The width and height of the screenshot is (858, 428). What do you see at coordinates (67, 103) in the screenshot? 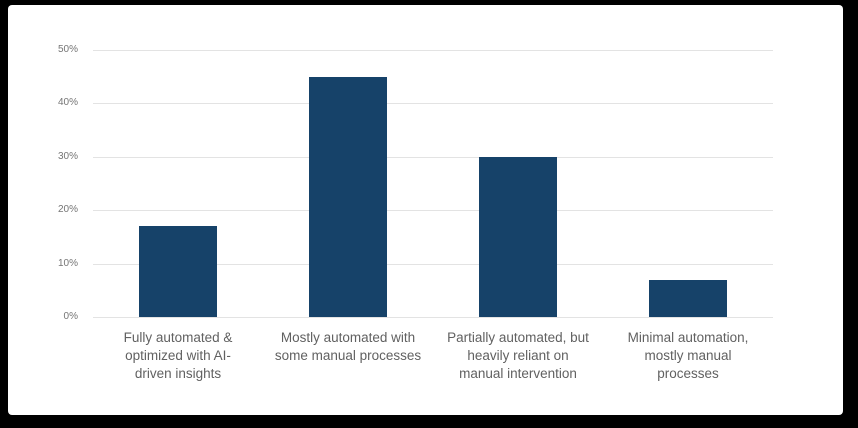
I see `y-axis-tick-label: 40%` at bounding box center [67, 103].